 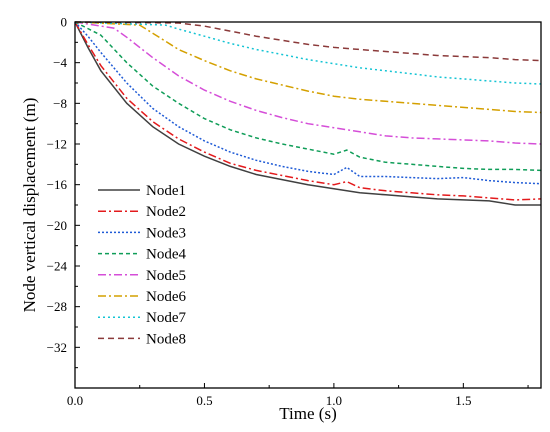 I want to click on x-axis-title: Time (s), so click(x=307, y=413).